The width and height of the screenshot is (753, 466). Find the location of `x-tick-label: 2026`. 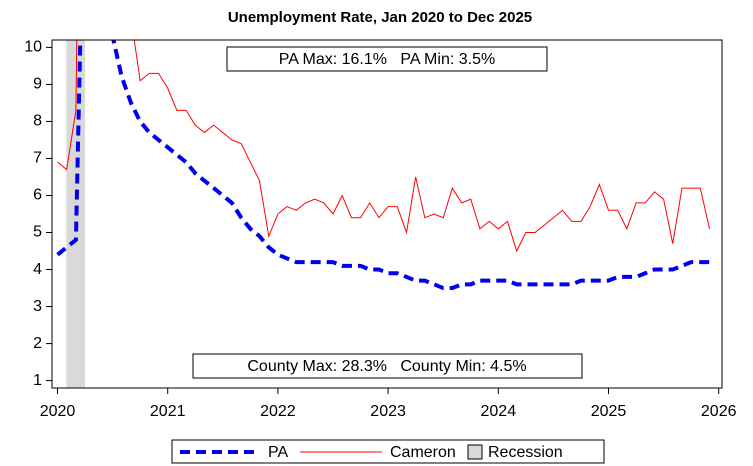

x-tick-label: 2026 is located at coordinates (719, 411).